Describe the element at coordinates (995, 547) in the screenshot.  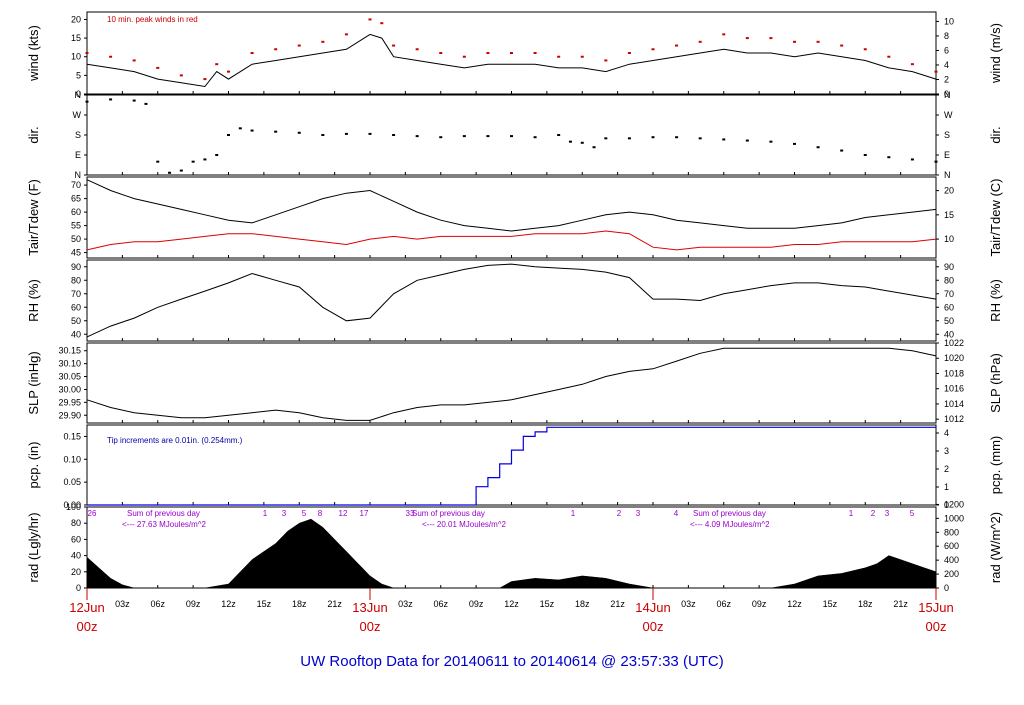
I see `y-axis-label-right: rad (W/m^2)` at that location.